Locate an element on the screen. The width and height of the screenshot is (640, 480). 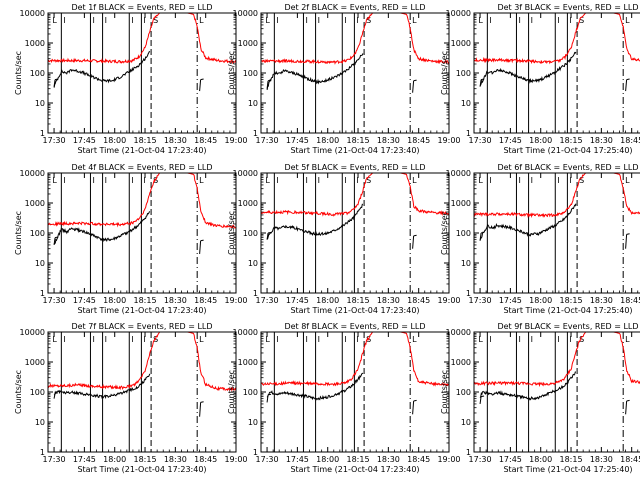
x-tick-label: 18:45 is located at coordinates (630, 140).